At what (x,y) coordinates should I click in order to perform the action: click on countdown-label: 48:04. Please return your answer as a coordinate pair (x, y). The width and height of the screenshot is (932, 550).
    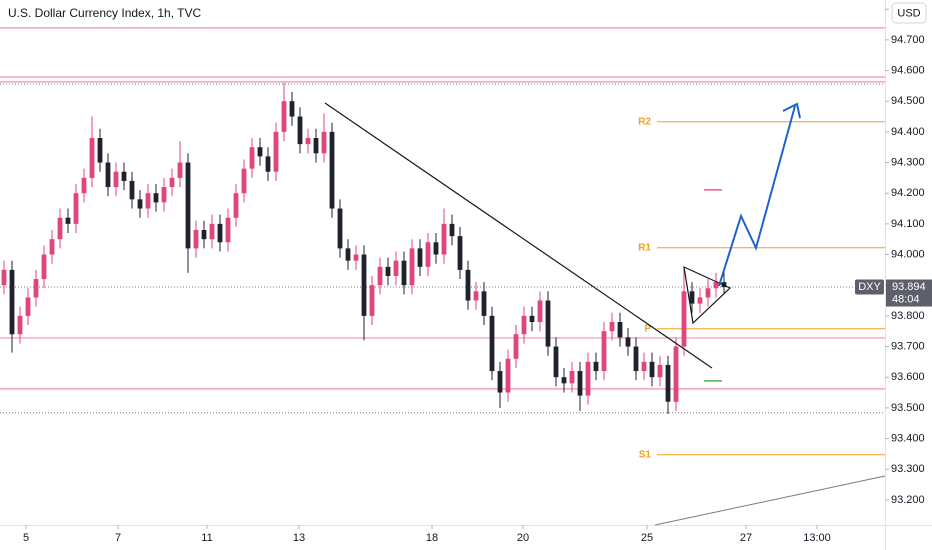
    Looking at the image, I should click on (906, 299).